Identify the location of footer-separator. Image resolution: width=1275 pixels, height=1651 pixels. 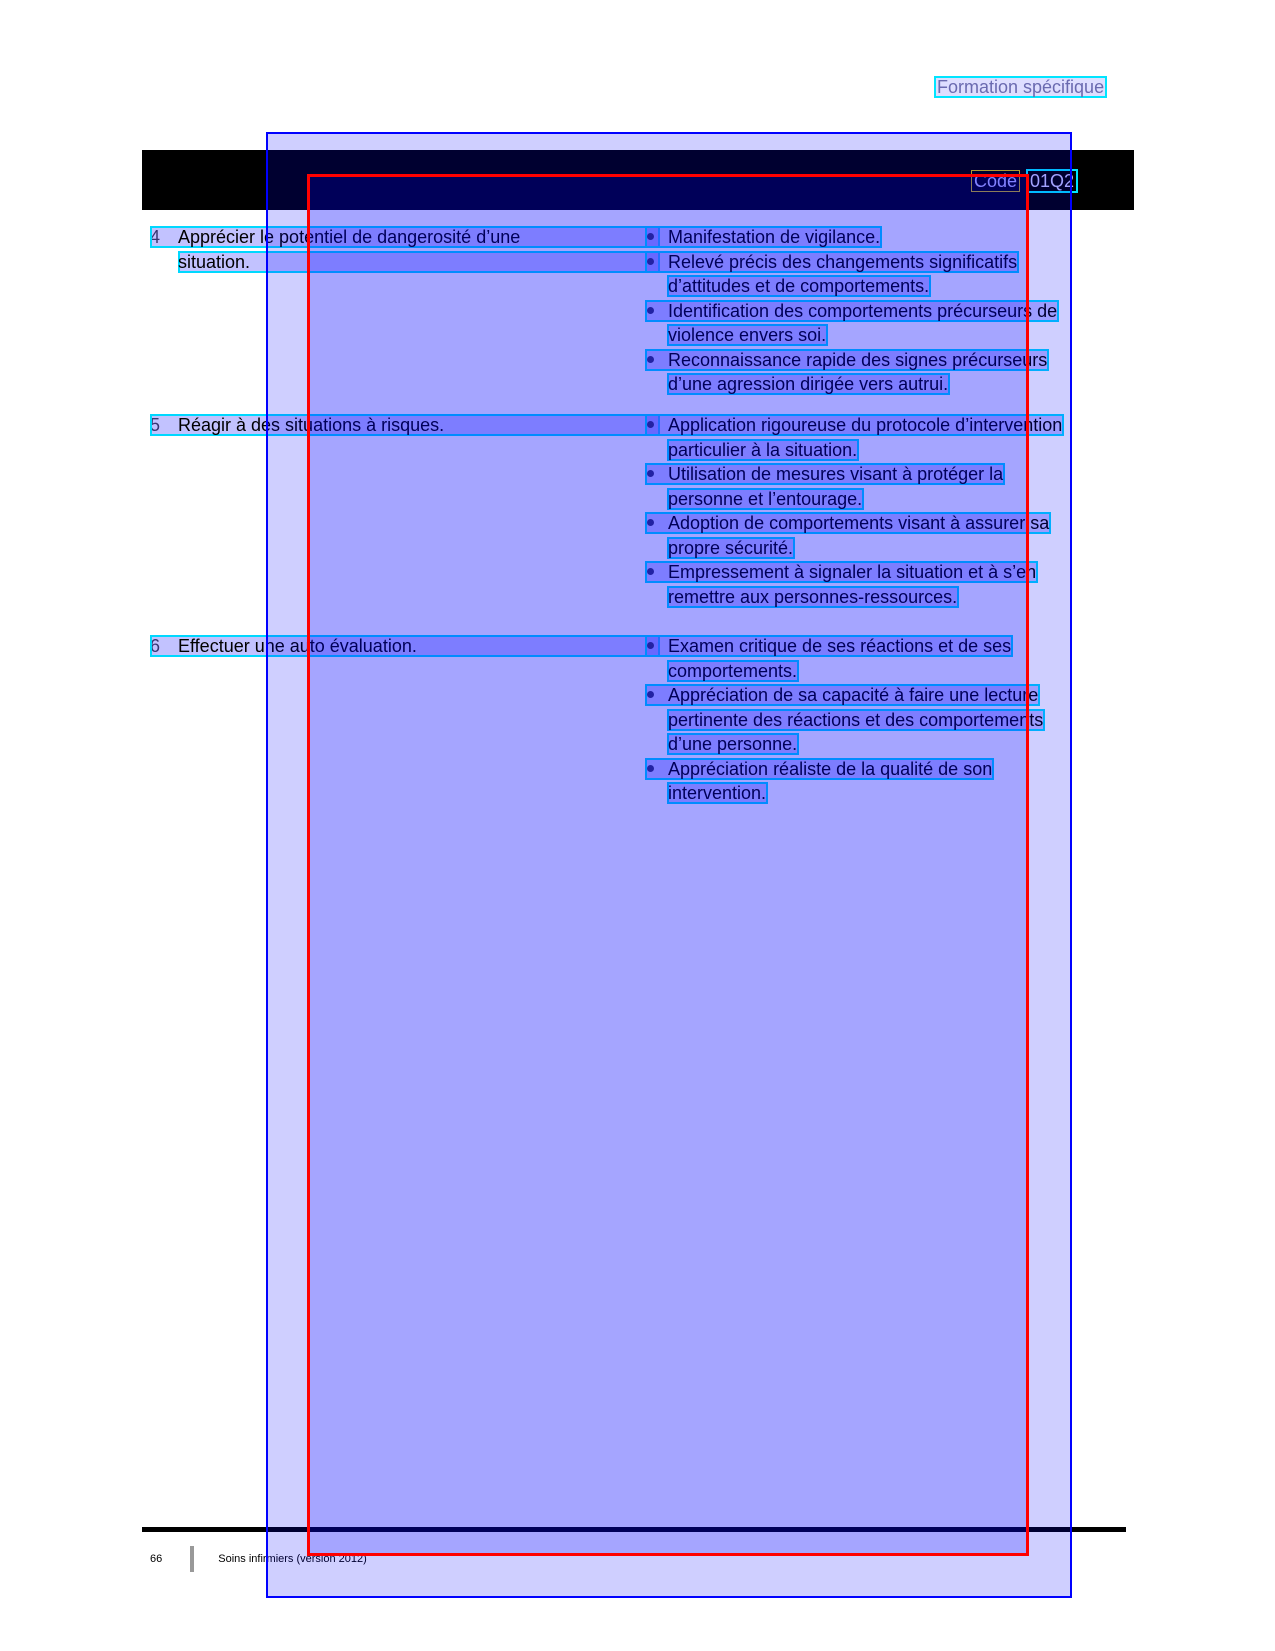
(192, 1559).